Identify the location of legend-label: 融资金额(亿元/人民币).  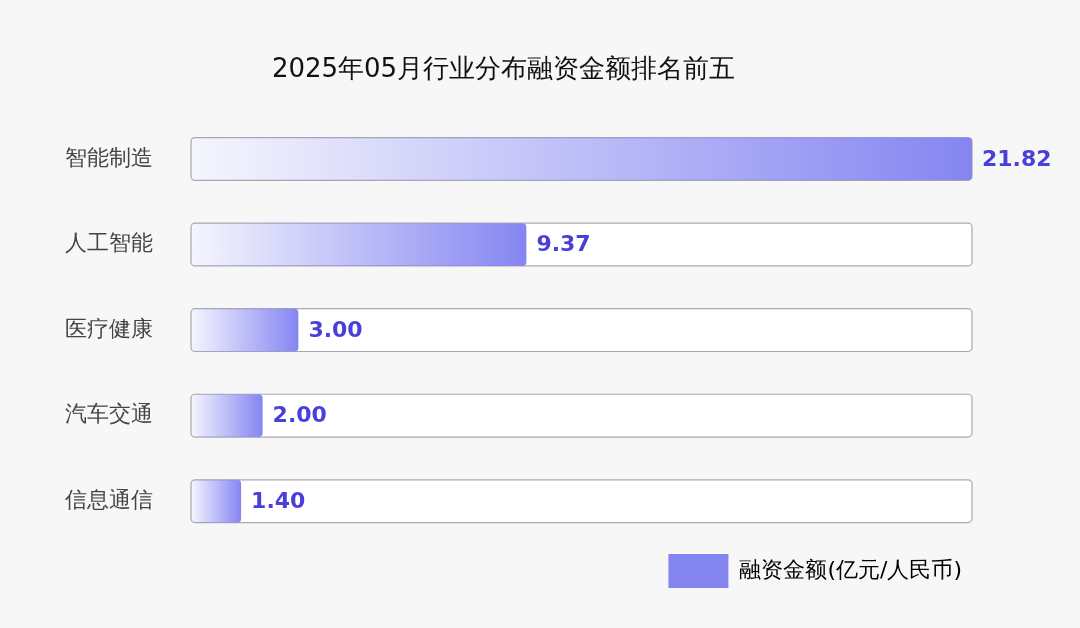
(850, 569).